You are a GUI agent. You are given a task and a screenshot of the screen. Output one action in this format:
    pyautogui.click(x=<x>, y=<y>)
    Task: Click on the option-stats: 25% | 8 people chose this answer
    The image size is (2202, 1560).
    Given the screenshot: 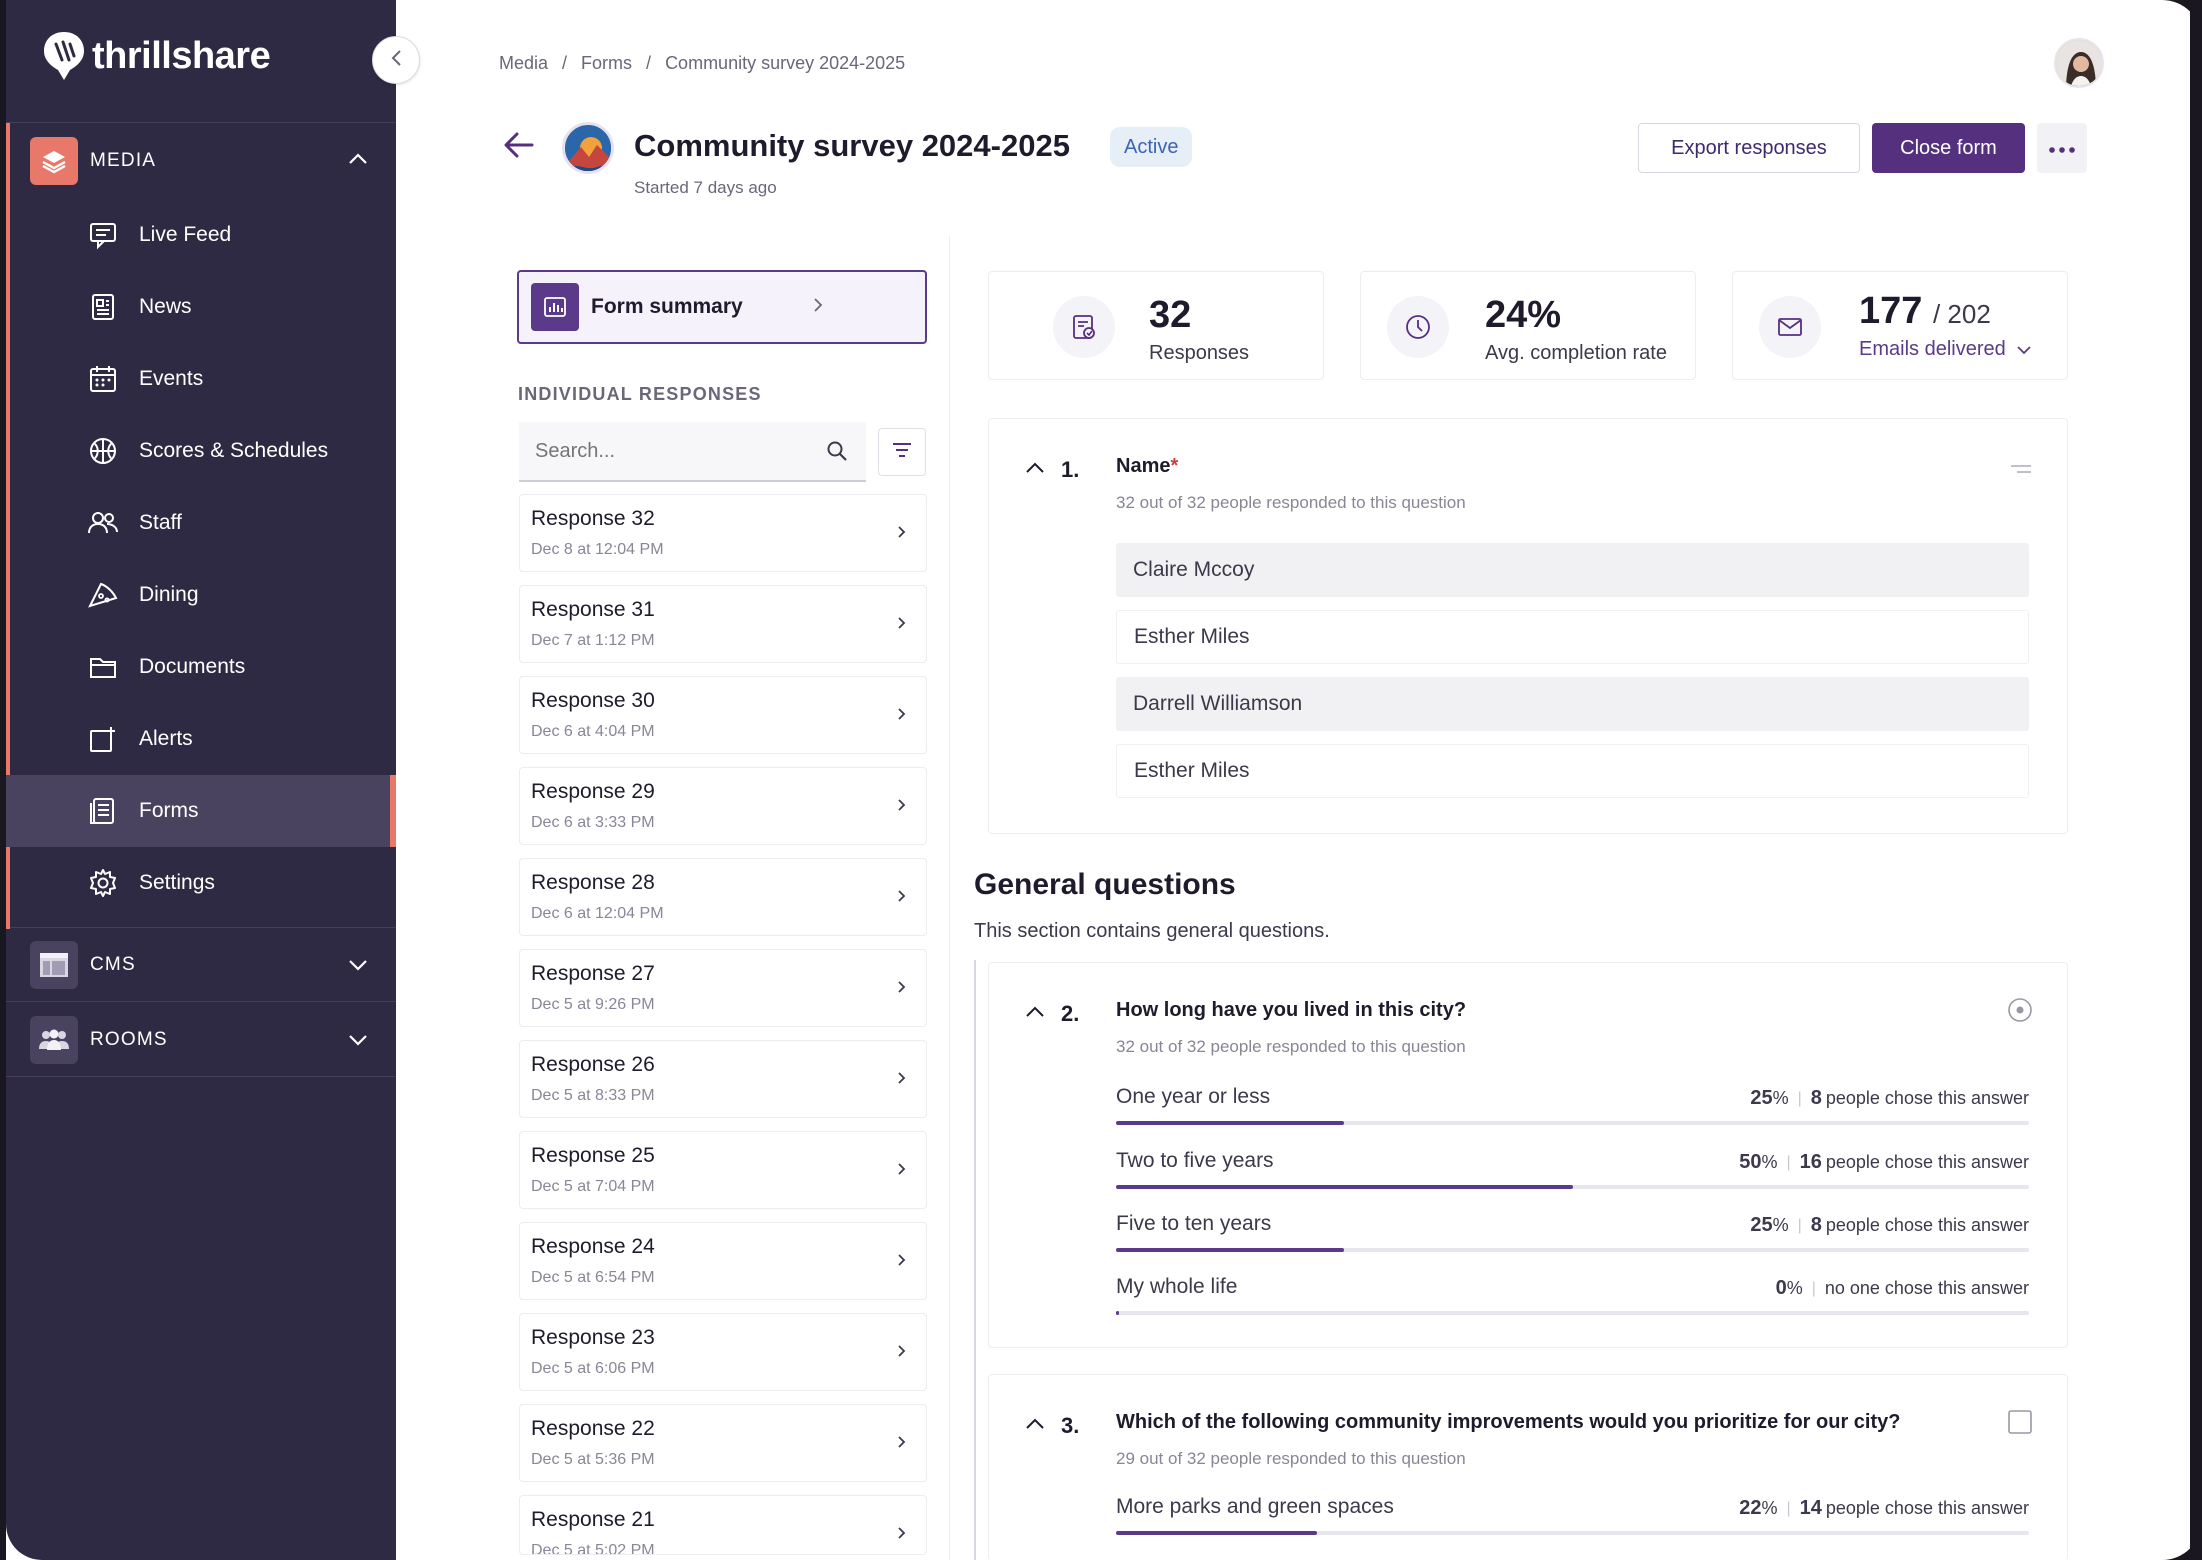 What is the action you would take?
    pyautogui.click(x=1889, y=1225)
    